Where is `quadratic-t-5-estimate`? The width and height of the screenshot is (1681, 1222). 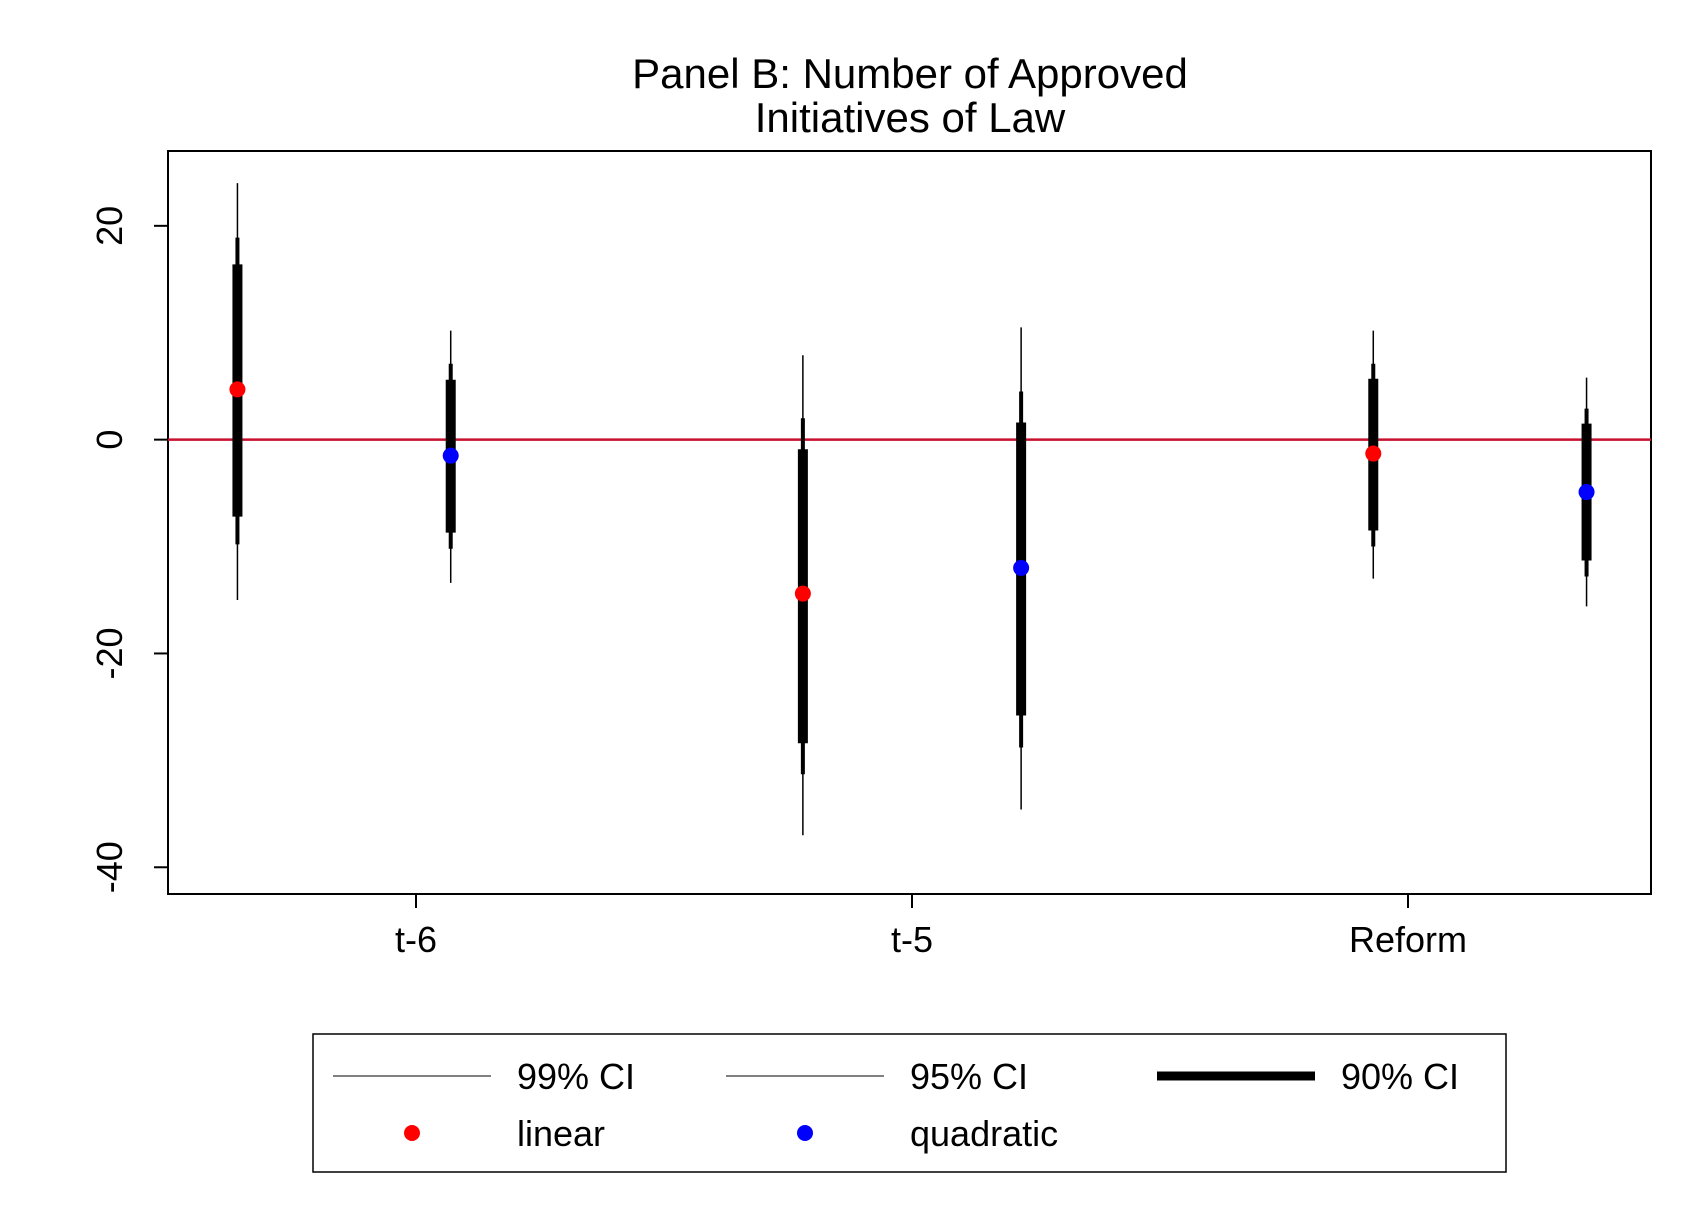
quadratic-t-5-estimate is located at coordinates (1021, 567).